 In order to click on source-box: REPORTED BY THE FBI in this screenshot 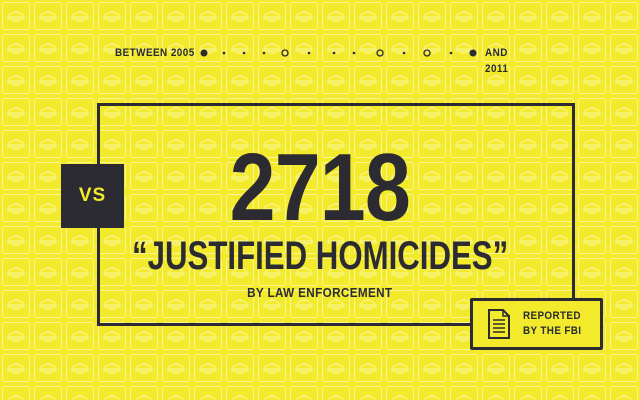, I will do `click(536, 324)`.